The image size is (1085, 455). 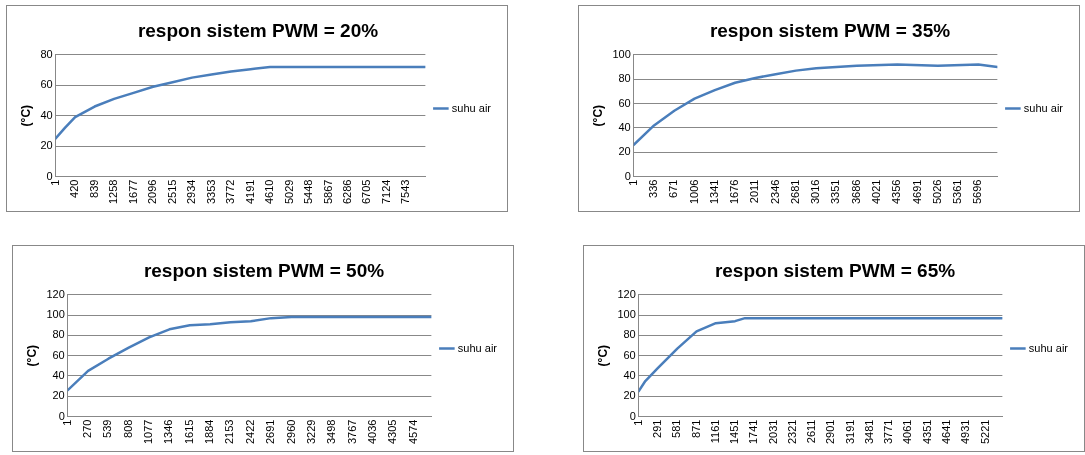 What do you see at coordinates (815, 192) in the screenshot?
I see `x-tick-label: 3016` at bounding box center [815, 192].